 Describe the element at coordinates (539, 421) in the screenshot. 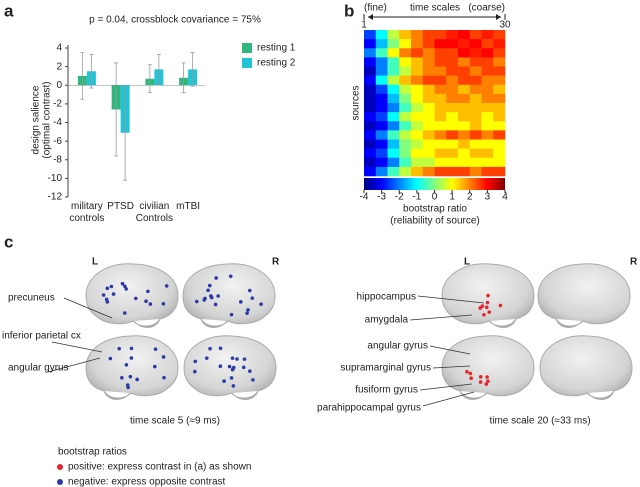

I see `caption: time scale 20 (≈33 ms)` at that location.